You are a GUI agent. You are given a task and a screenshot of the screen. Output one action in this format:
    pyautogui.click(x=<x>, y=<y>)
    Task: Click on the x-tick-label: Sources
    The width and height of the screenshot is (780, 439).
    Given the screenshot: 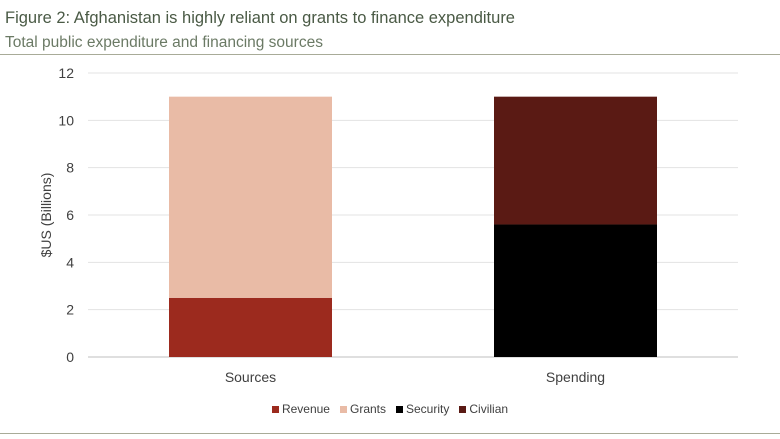 What is the action you would take?
    pyautogui.click(x=250, y=377)
    